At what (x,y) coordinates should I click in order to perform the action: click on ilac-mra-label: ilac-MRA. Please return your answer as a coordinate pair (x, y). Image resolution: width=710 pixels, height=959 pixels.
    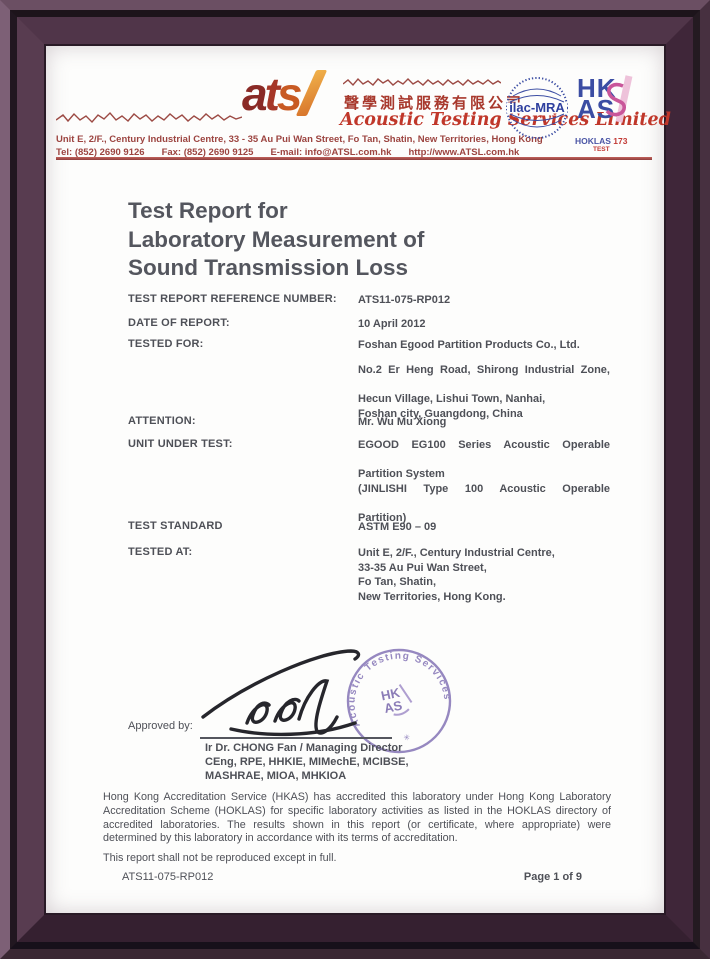
    Looking at the image, I should click on (537, 107).